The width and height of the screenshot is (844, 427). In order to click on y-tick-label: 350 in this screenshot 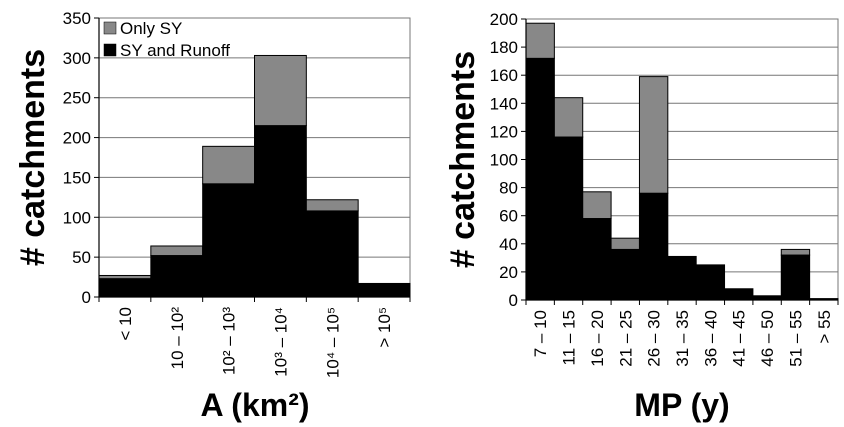, I will do `click(77, 18)`.